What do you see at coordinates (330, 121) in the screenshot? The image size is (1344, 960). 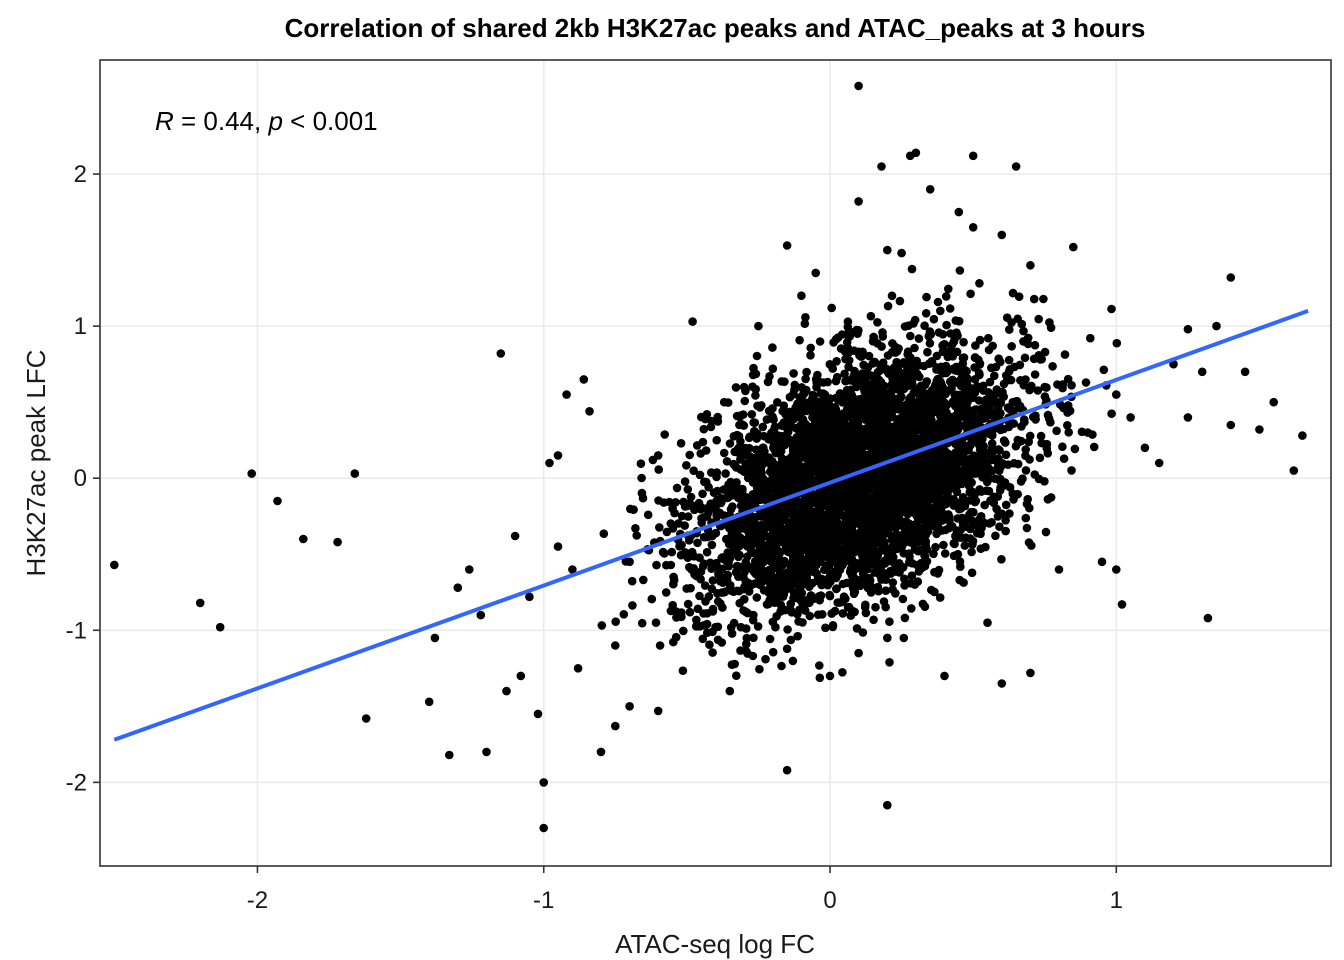 I see `p-value: < 0.001` at bounding box center [330, 121].